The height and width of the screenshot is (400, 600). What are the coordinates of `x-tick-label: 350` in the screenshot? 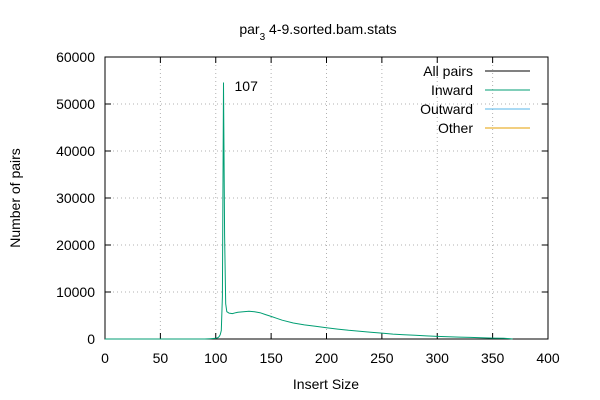 It's located at (493, 358).